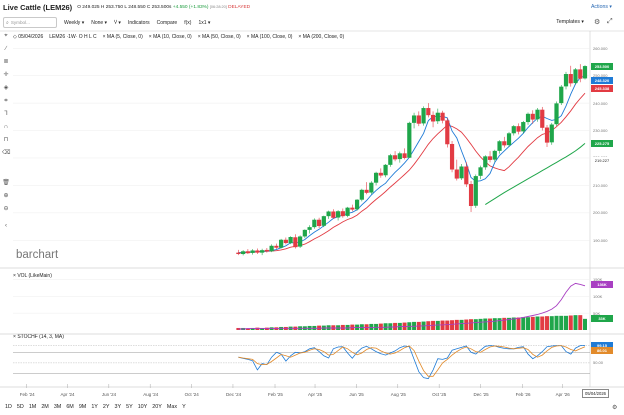 This screenshot has width=624, height=415. What do you see at coordinates (204, 22) in the screenshot?
I see `layout-dropdown: 1x1 ▾` at bounding box center [204, 22].